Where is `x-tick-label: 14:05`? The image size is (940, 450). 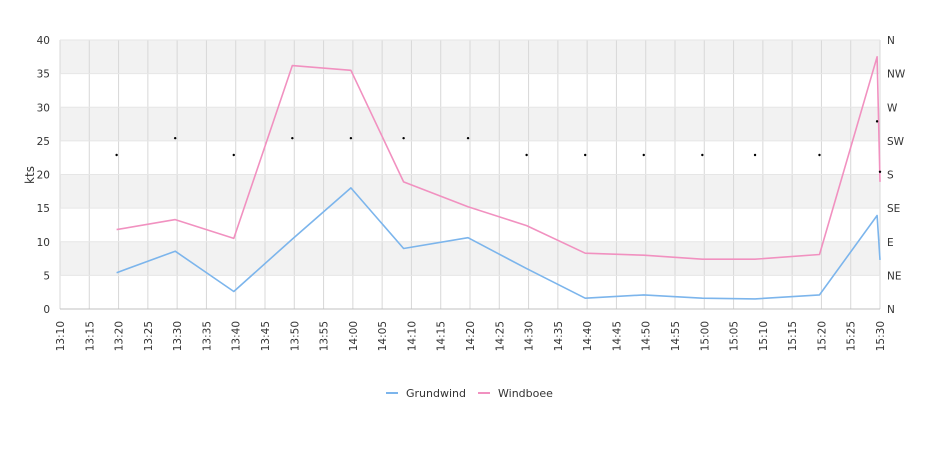
x-tick-label: 14:05 is located at coordinates (383, 336).